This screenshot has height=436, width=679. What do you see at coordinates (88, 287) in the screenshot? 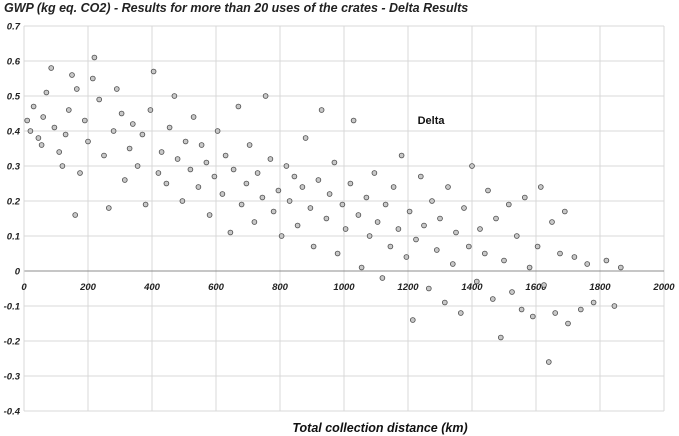
I see `x-tick-label: 200` at bounding box center [88, 287].